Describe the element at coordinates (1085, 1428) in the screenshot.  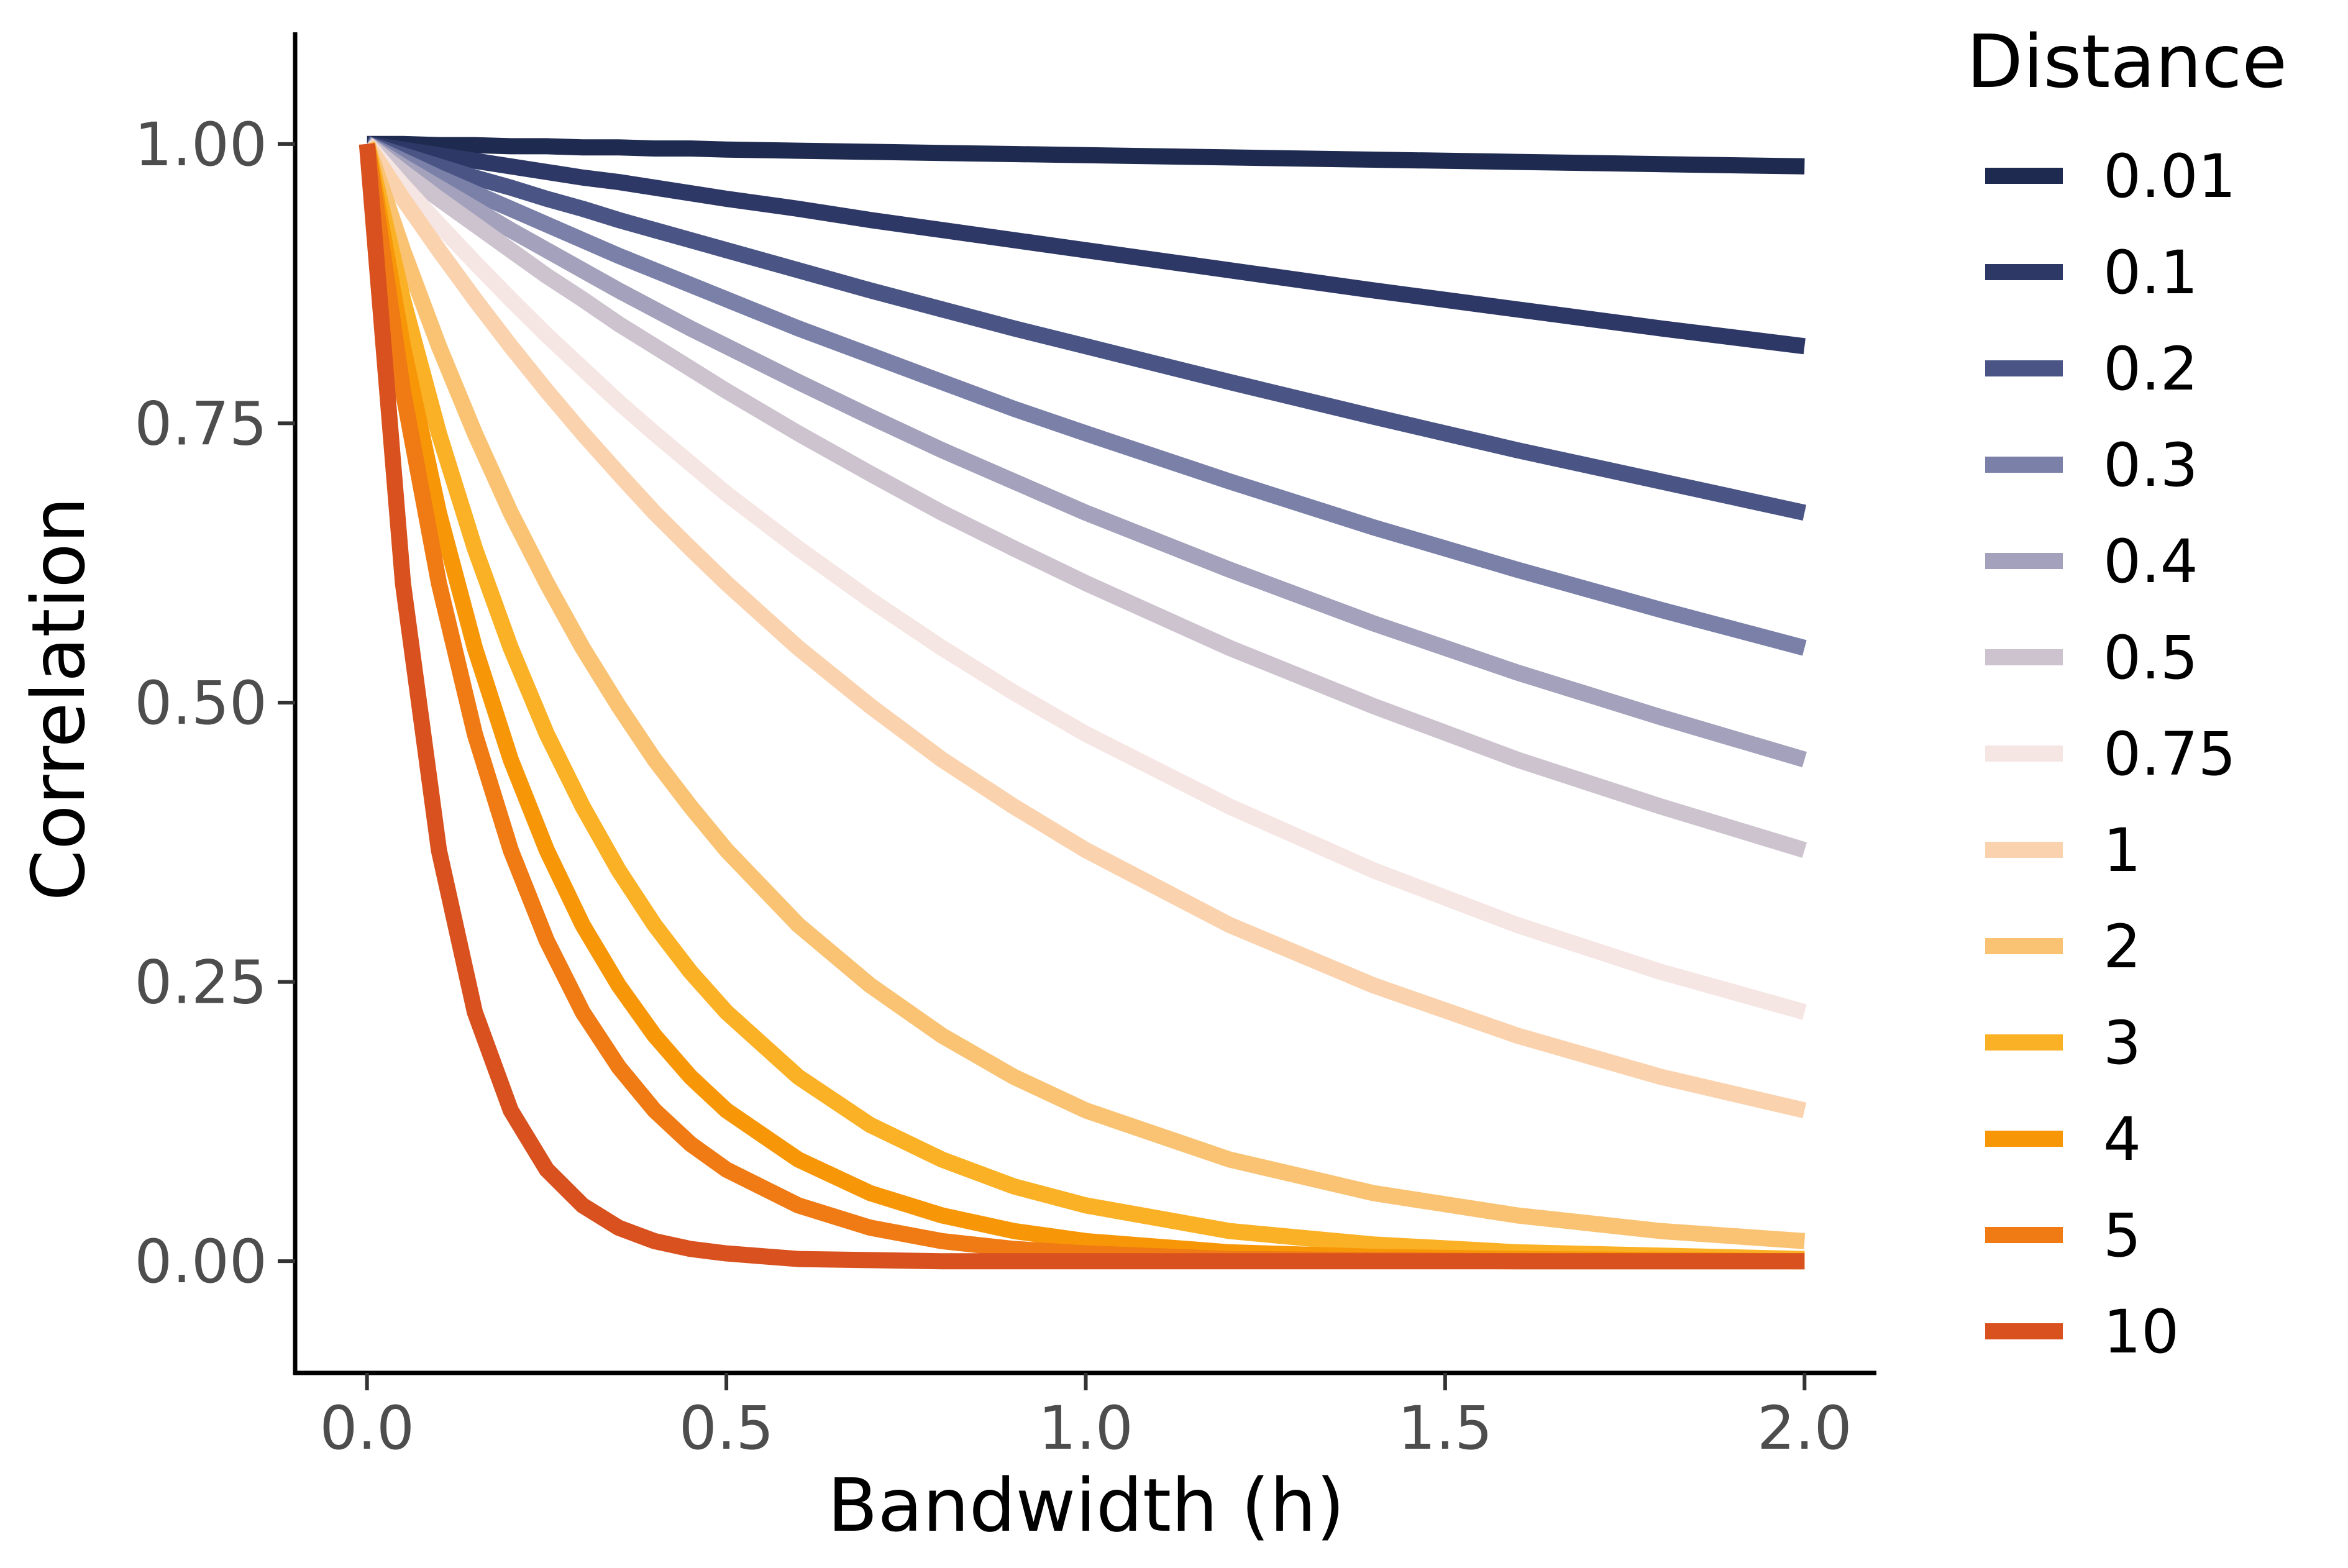
I see `x-tick-label: 1.0` at that location.